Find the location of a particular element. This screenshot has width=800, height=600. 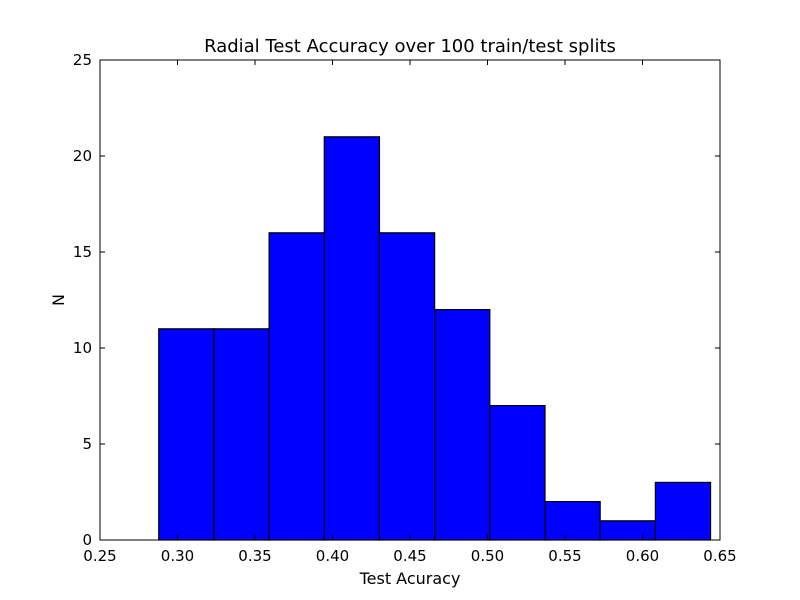

y-tick-label: 20 is located at coordinates (82, 156).